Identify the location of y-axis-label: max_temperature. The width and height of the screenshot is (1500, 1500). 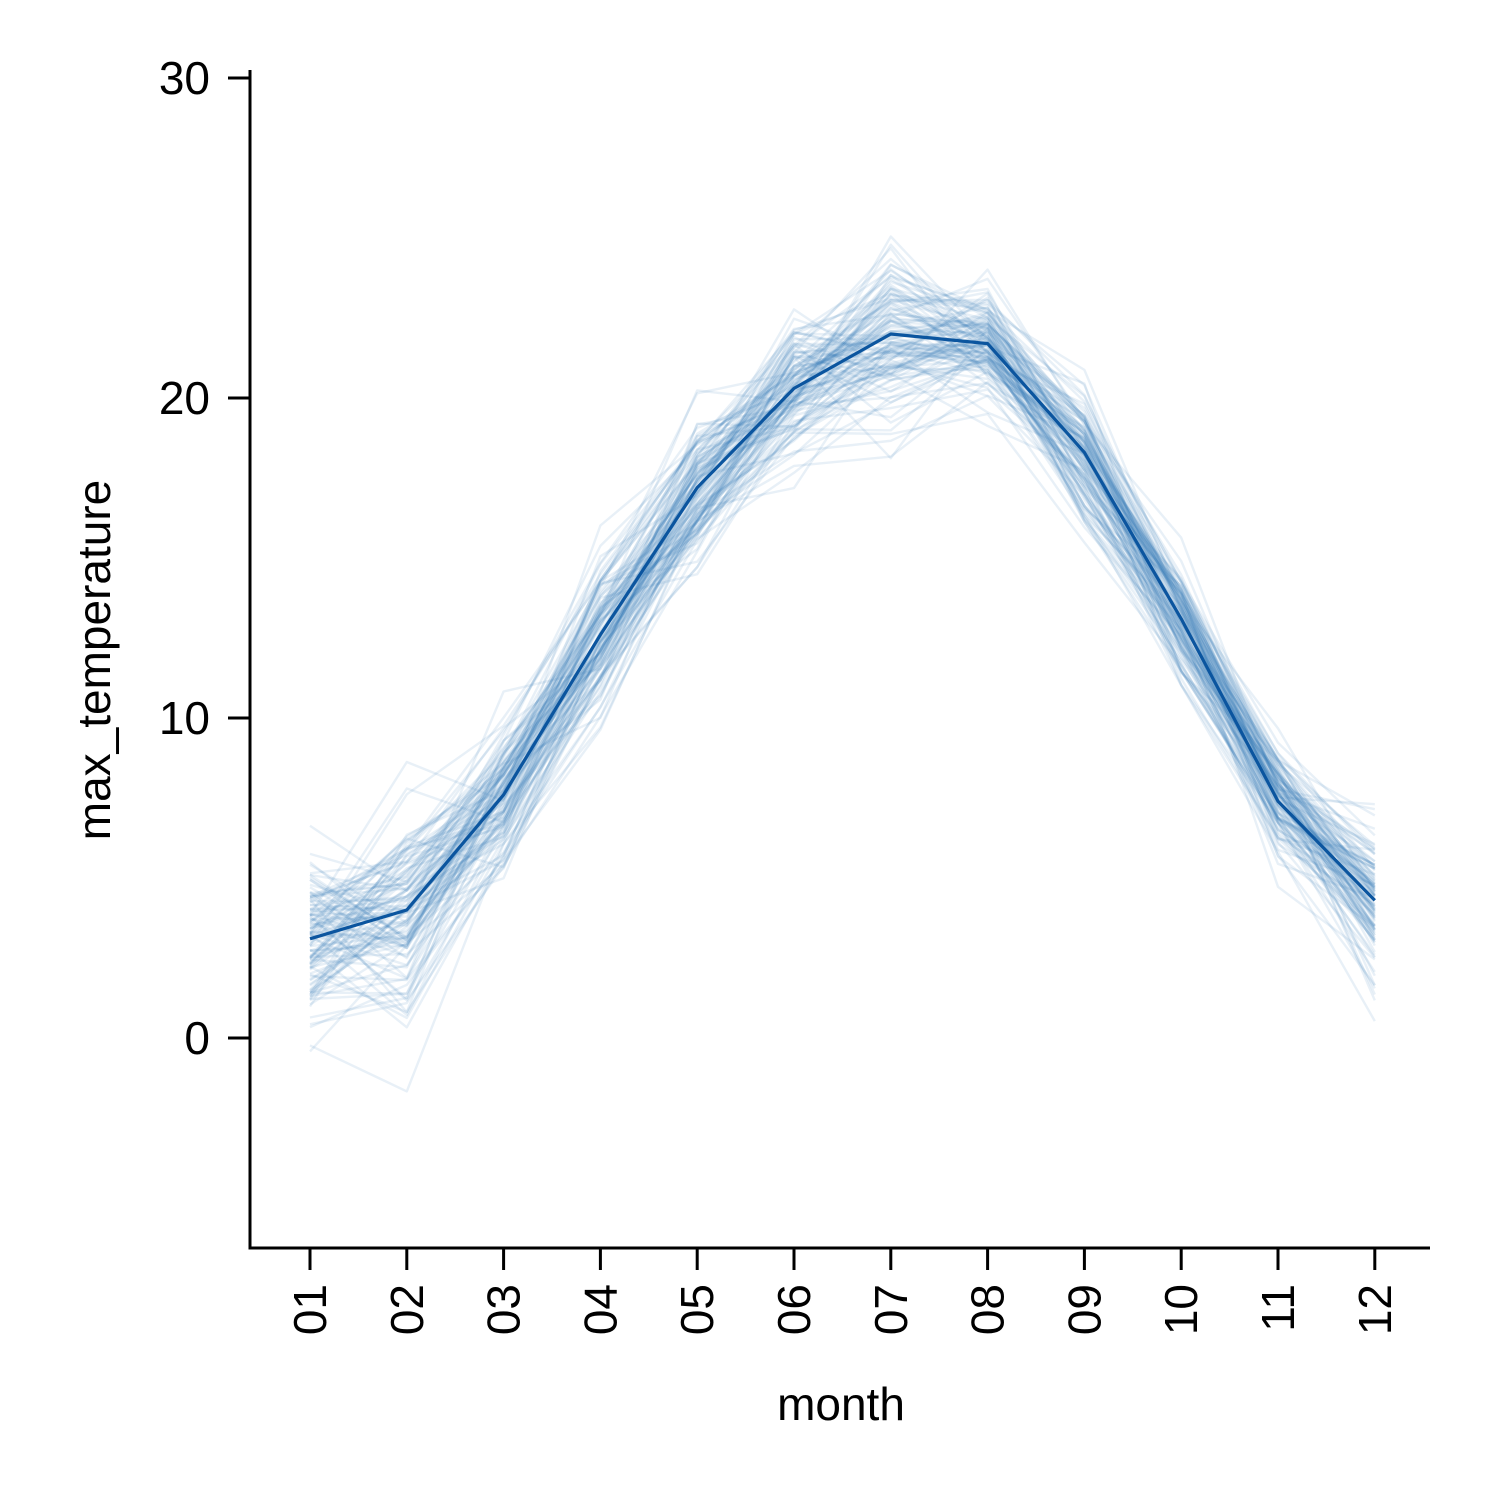
(94, 660).